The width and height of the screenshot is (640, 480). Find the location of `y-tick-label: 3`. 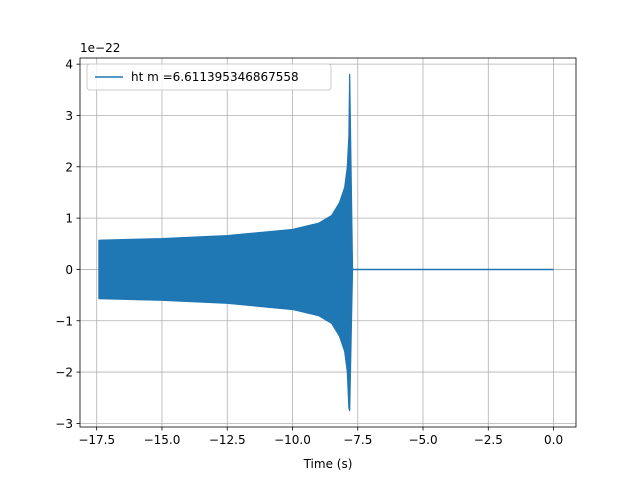

y-tick-label: 3 is located at coordinates (69, 116).